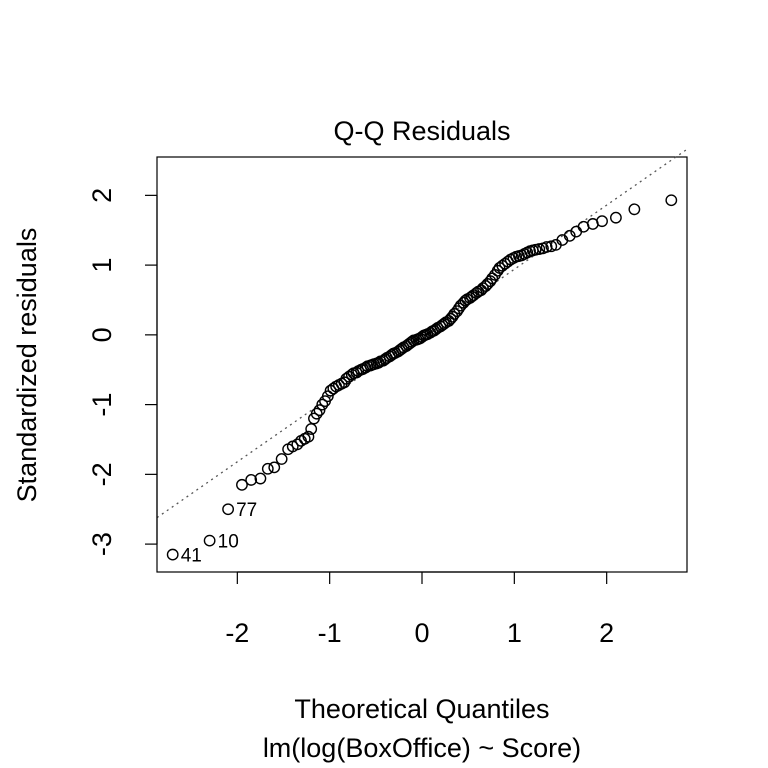 The height and width of the screenshot is (768, 768). I want to click on point-label: 77, so click(246, 510).